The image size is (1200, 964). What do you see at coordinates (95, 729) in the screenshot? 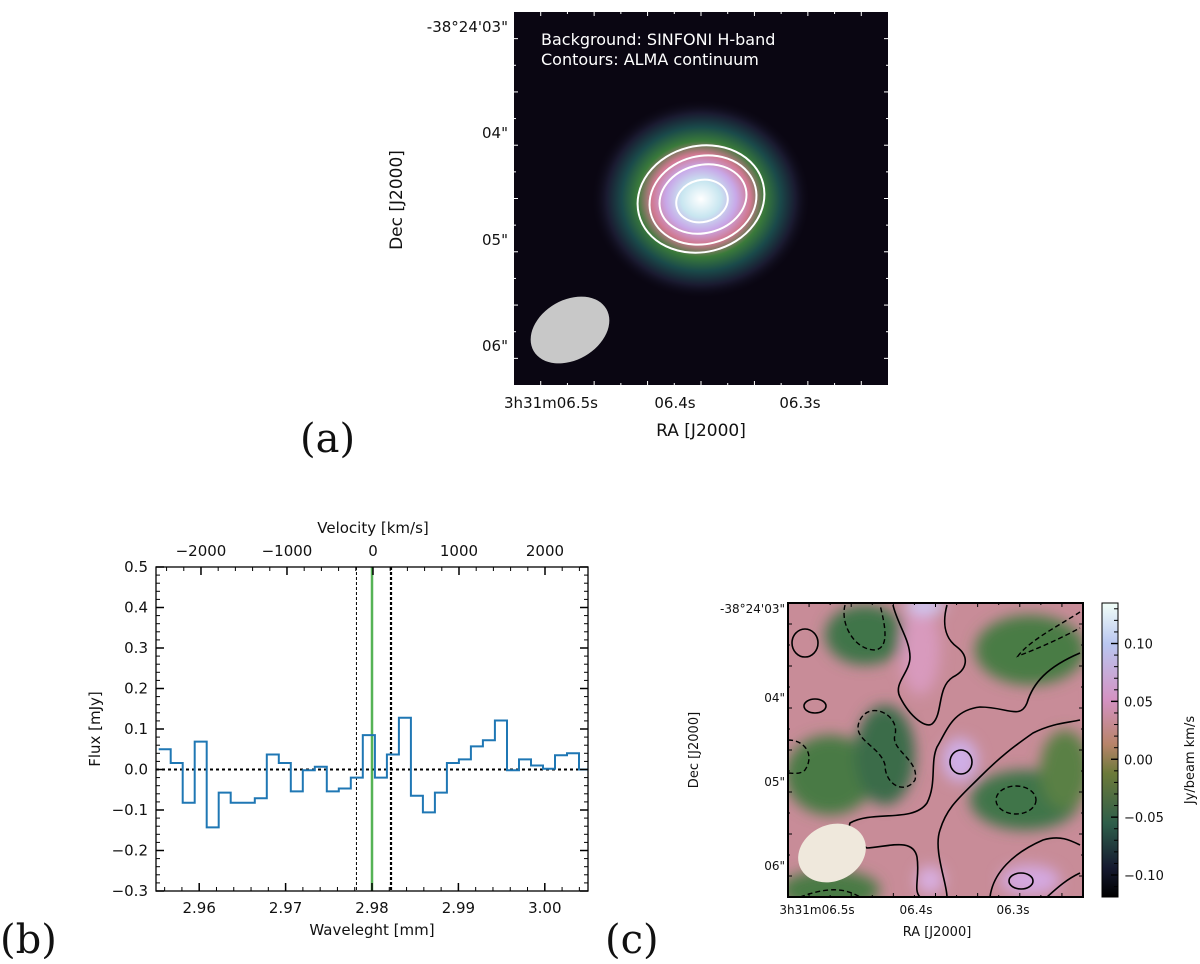
I see `flux-axis-label: Flux [mJy]` at bounding box center [95, 729].